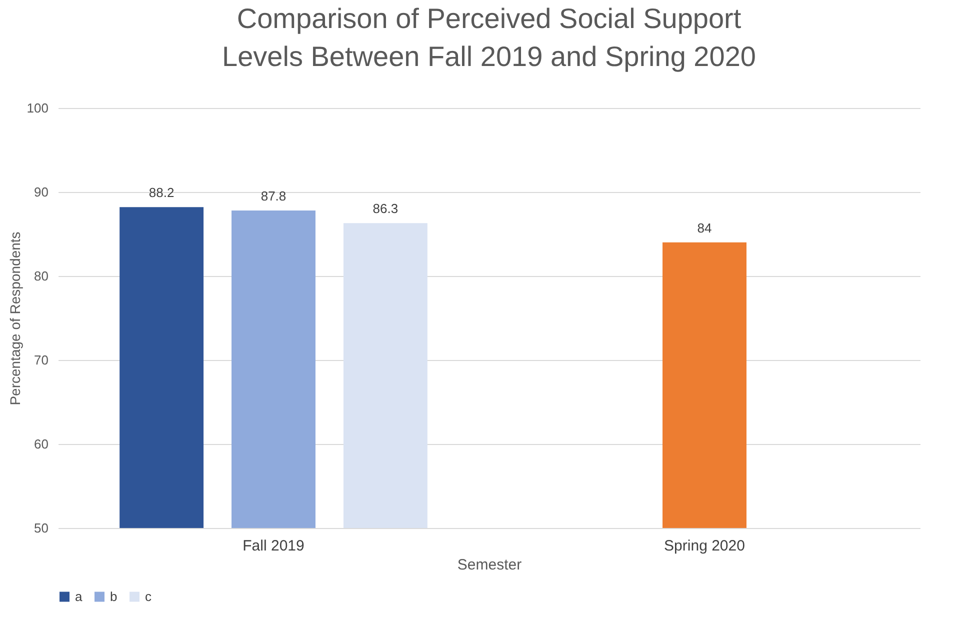 The width and height of the screenshot is (959, 624). Describe the element at coordinates (273, 196) in the screenshot. I see `data-label: 87.8` at that location.